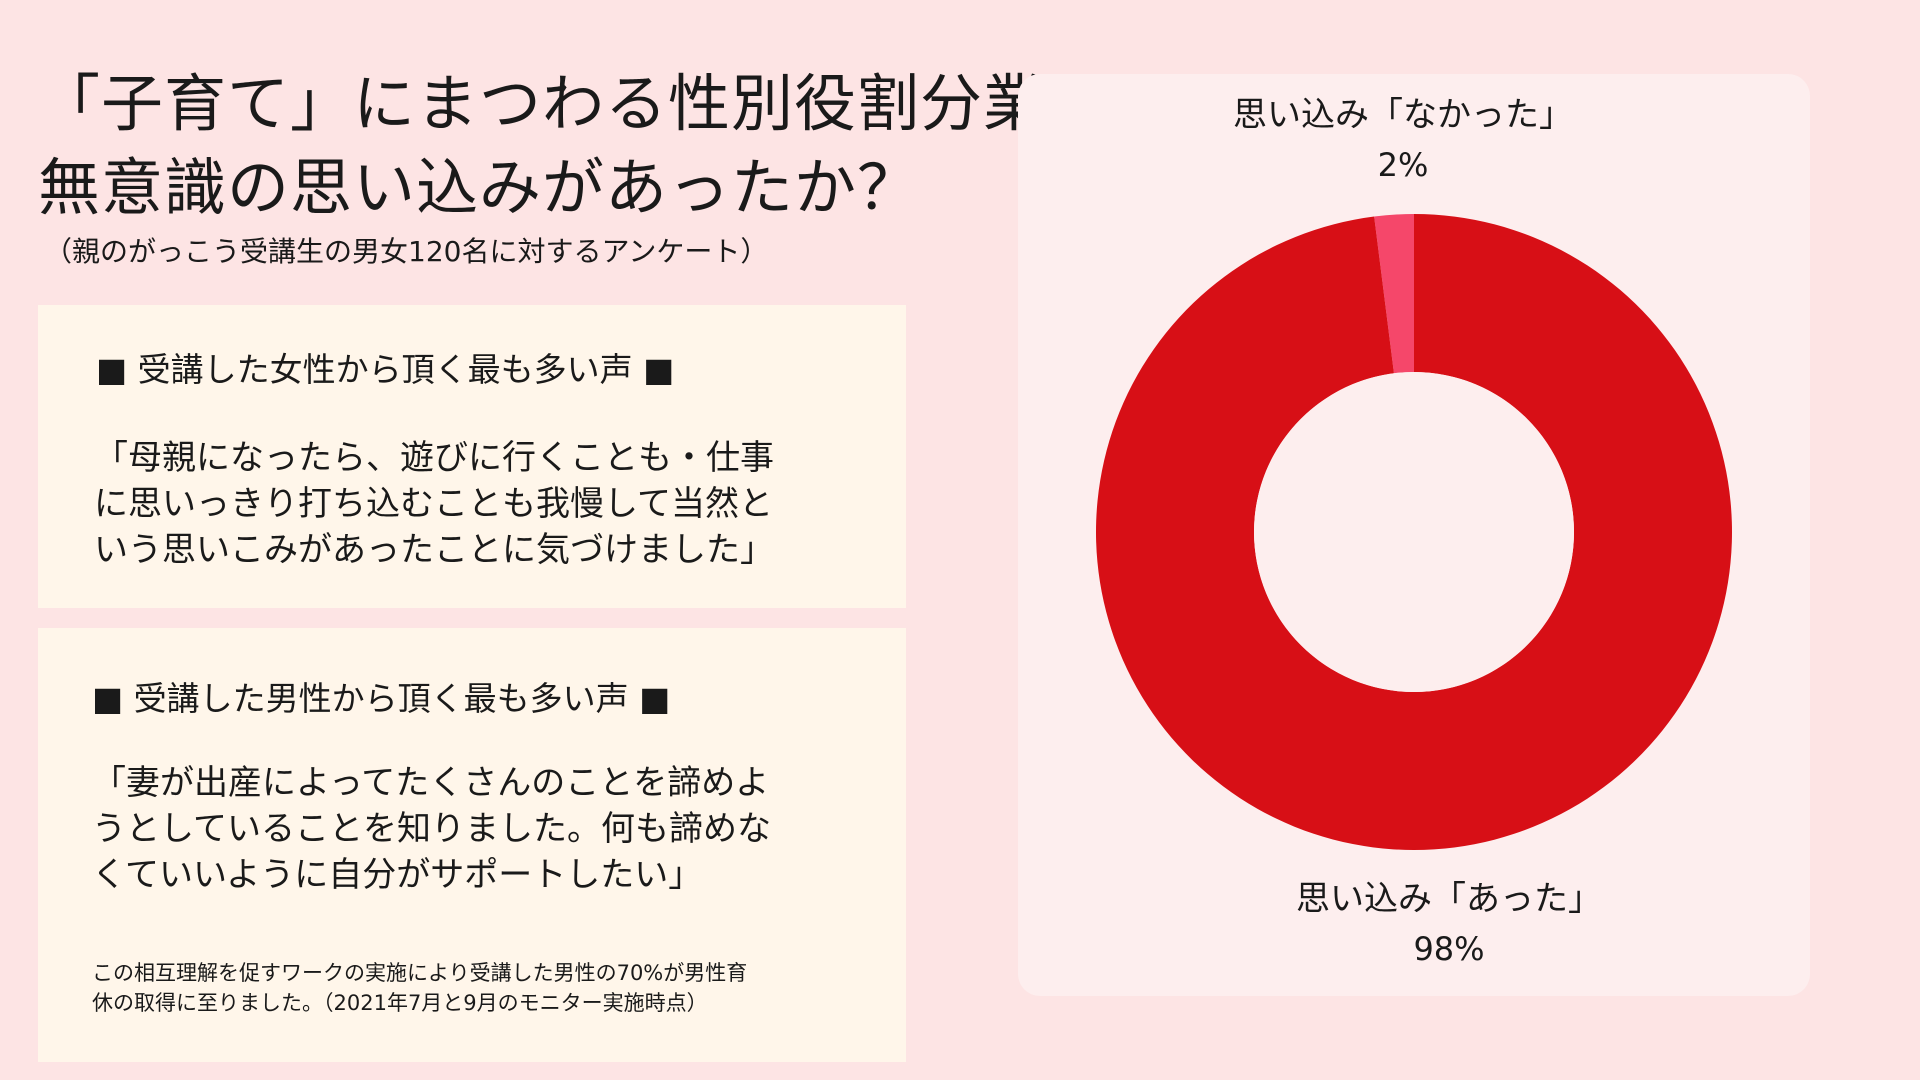  I want to click on quote-line: 「妻が出産によってたくさんのことを諦めよ, so click(431, 783).